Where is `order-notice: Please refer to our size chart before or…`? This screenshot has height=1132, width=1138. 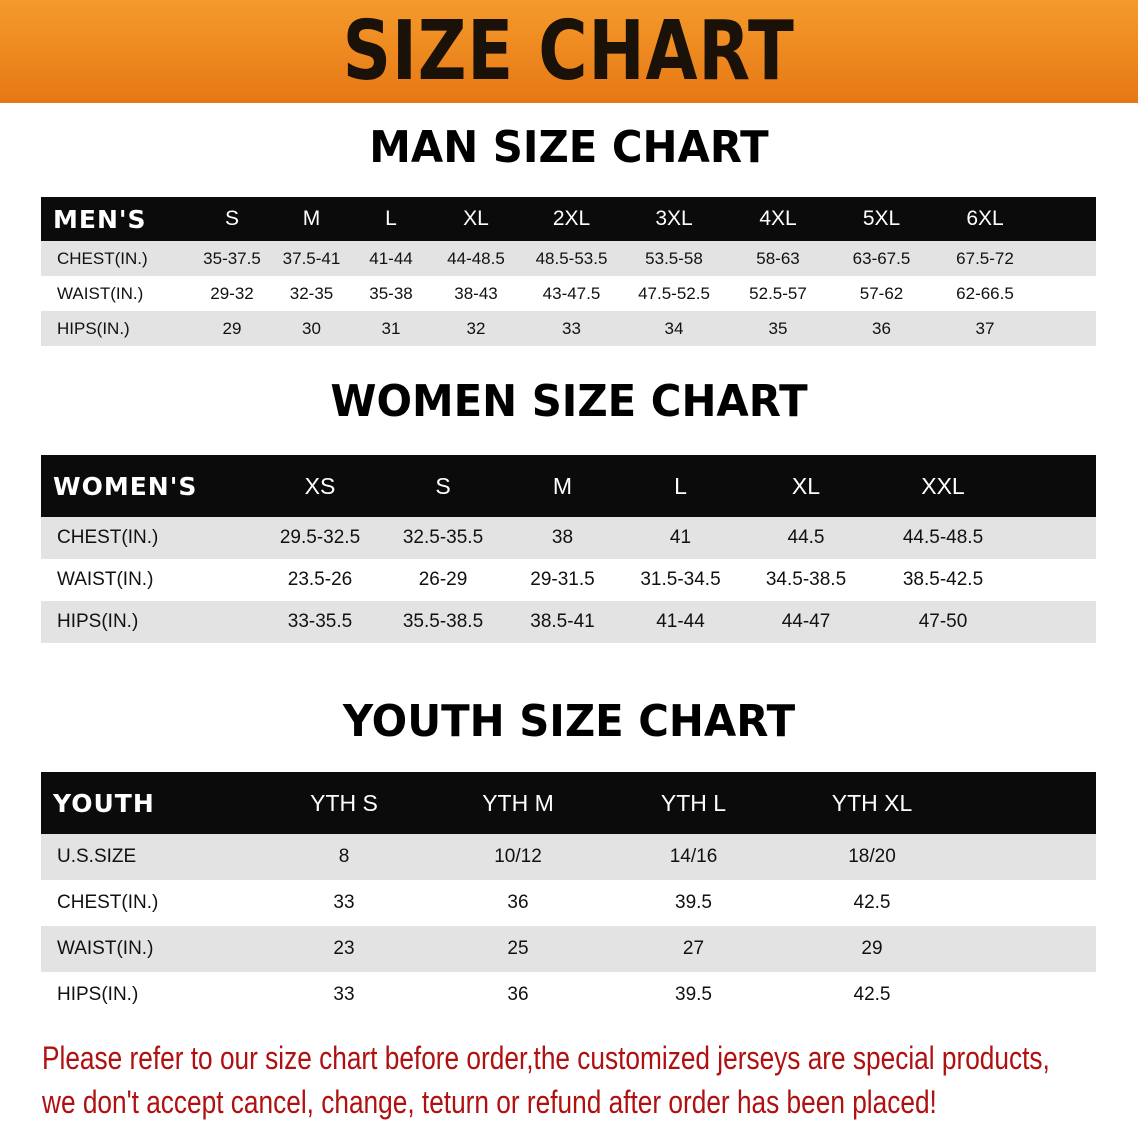
order-notice: Please refer to our size chart before or… is located at coordinates (583, 1080).